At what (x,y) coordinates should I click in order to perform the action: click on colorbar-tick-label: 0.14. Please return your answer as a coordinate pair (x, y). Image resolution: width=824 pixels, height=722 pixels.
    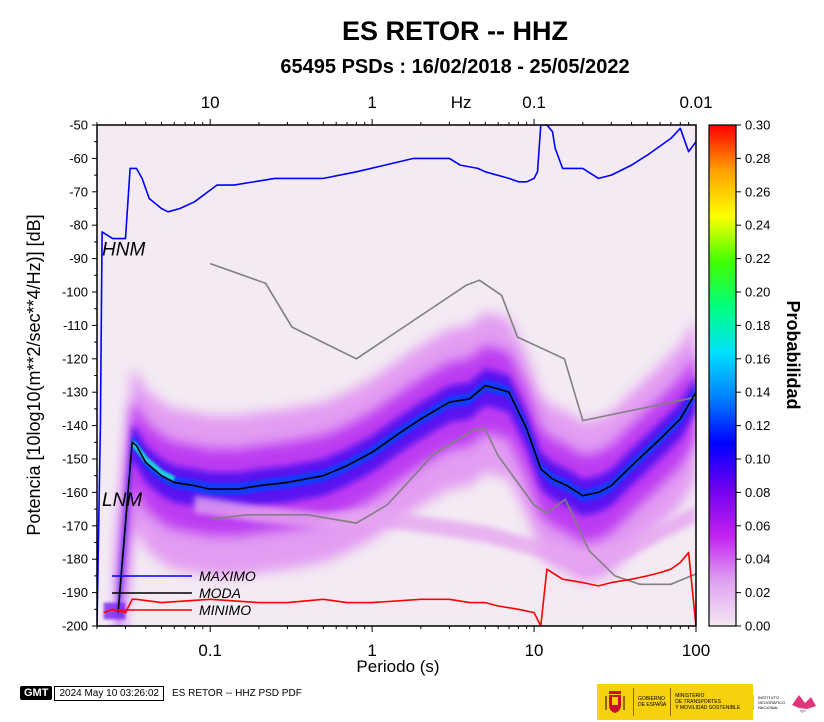
    Looking at the image, I should click on (757, 392).